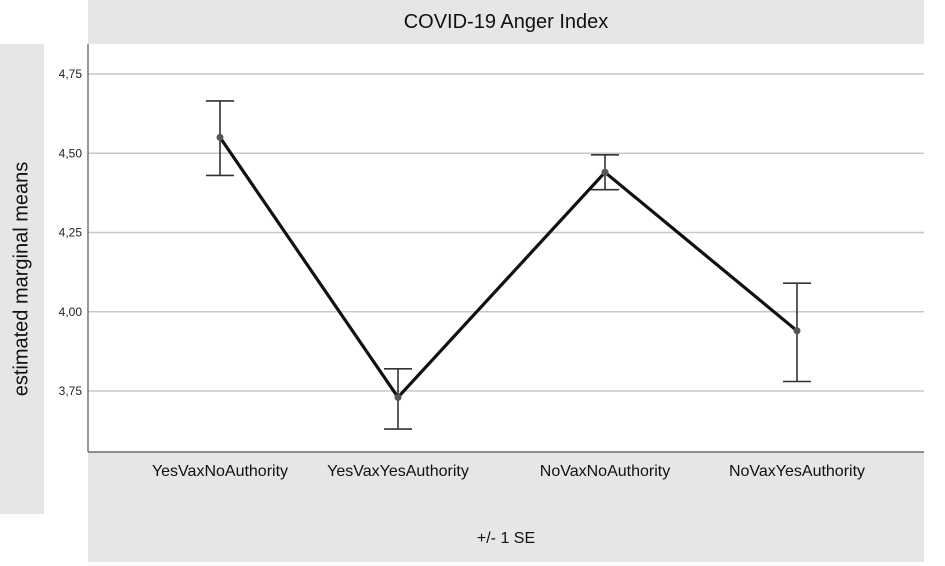 This screenshot has height=566, width=945. What do you see at coordinates (797, 471) in the screenshot?
I see `x-category-label: NoVaxYesAuthority` at bounding box center [797, 471].